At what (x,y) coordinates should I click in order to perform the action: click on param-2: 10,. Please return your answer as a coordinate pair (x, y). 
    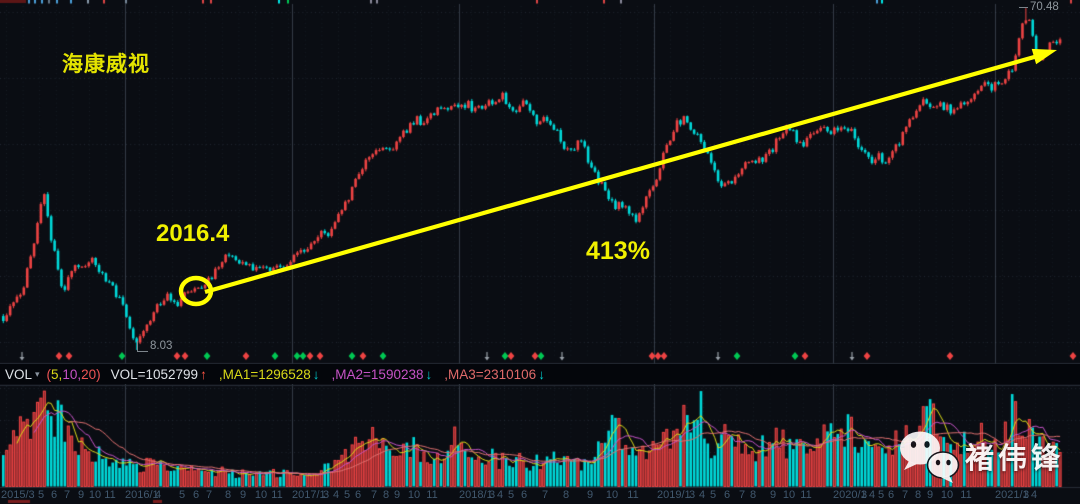
    Looking at the image, I should click on (72, 374).